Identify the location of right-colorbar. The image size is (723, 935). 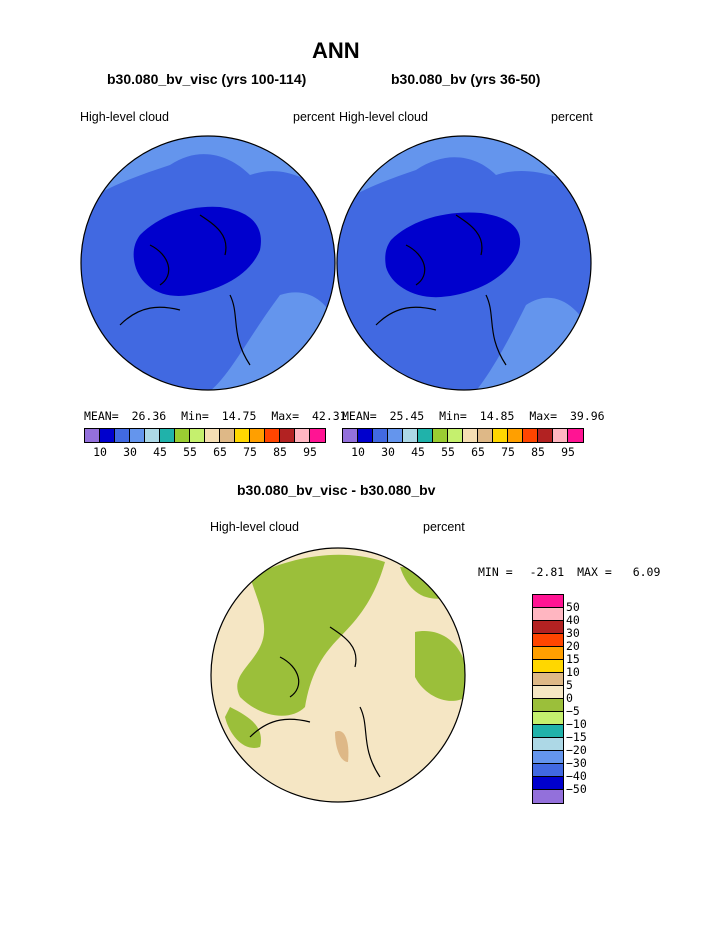
(463, 435).